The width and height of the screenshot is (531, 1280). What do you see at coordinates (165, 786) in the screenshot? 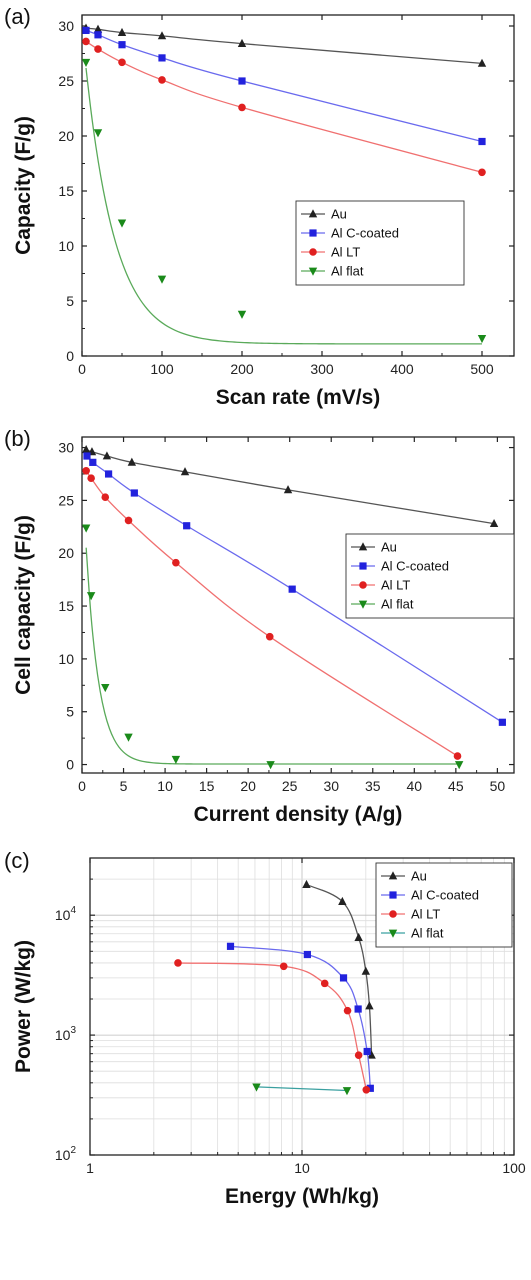
I see `x-tick-label: 10` at bounding box center [165, 786].